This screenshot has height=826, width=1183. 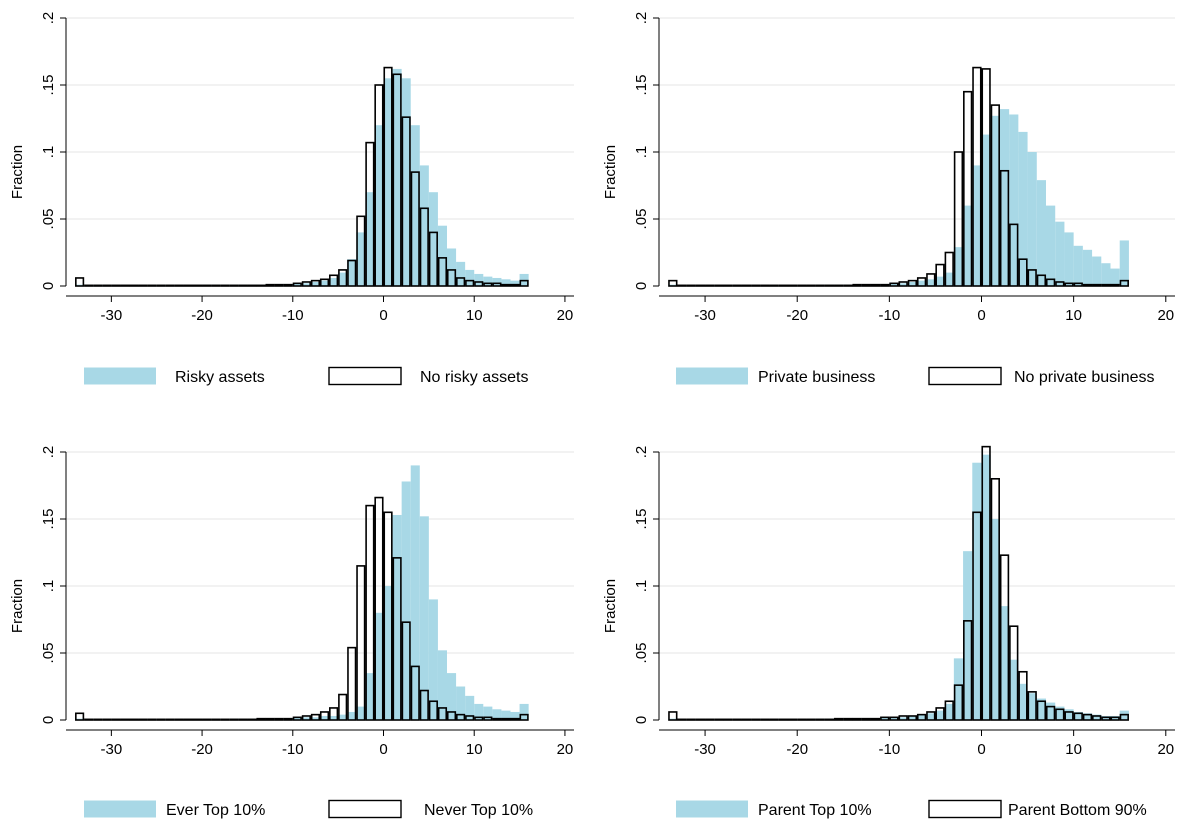 What do you see at coordinates (890, 315) in the screenshot?
I see `x-tick-label: -10` at bounding box center [890, 315].